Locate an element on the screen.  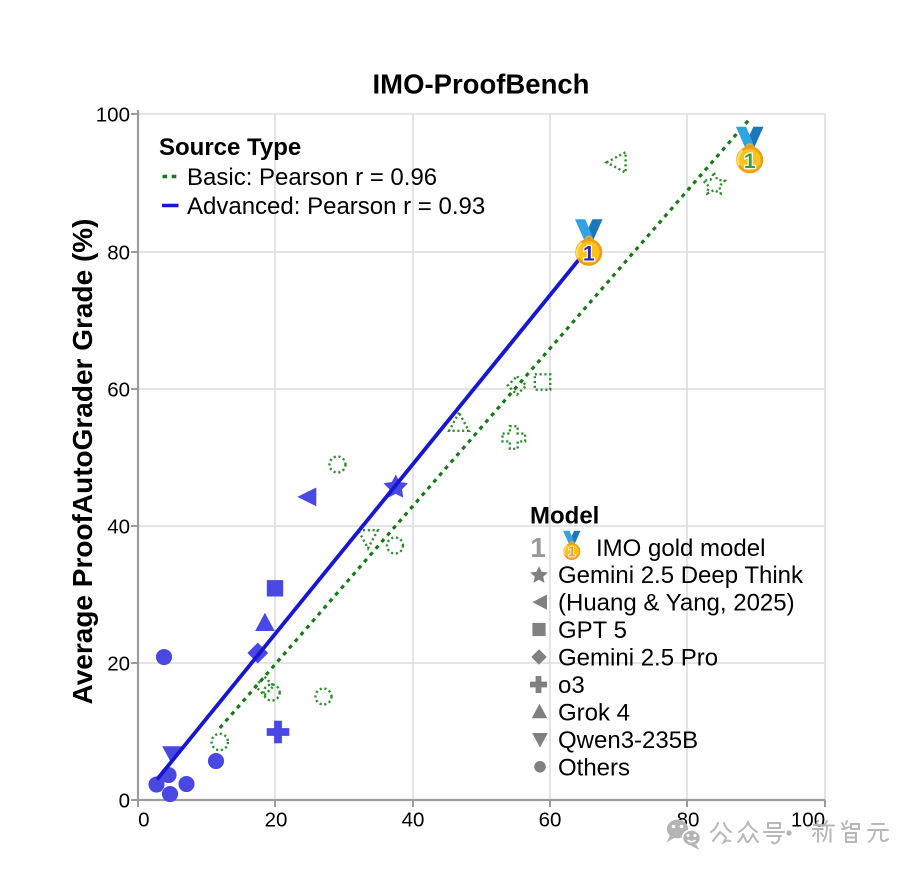
svg-text: (Huang & Yang, 2025) is located at coordinates (676, 603).